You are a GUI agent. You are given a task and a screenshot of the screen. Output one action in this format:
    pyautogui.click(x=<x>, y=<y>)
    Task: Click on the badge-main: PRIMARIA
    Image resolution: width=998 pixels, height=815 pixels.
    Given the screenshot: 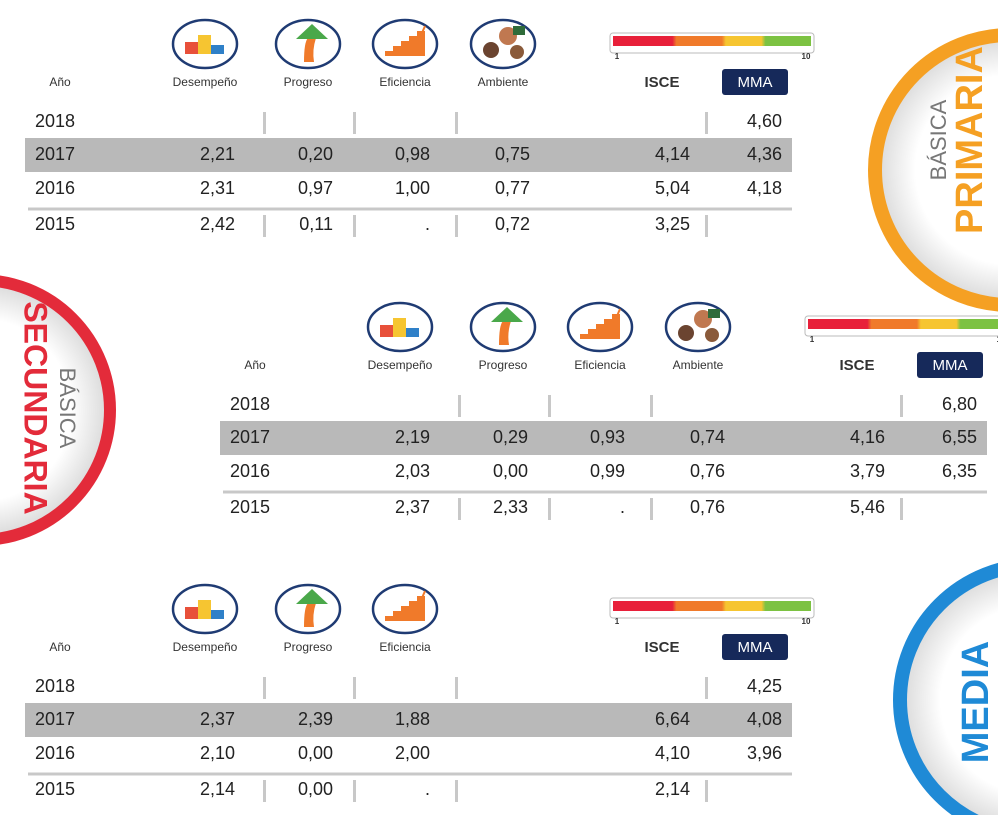 What is the action you would take?
    pyautogui.click(x=970, y=140)
    